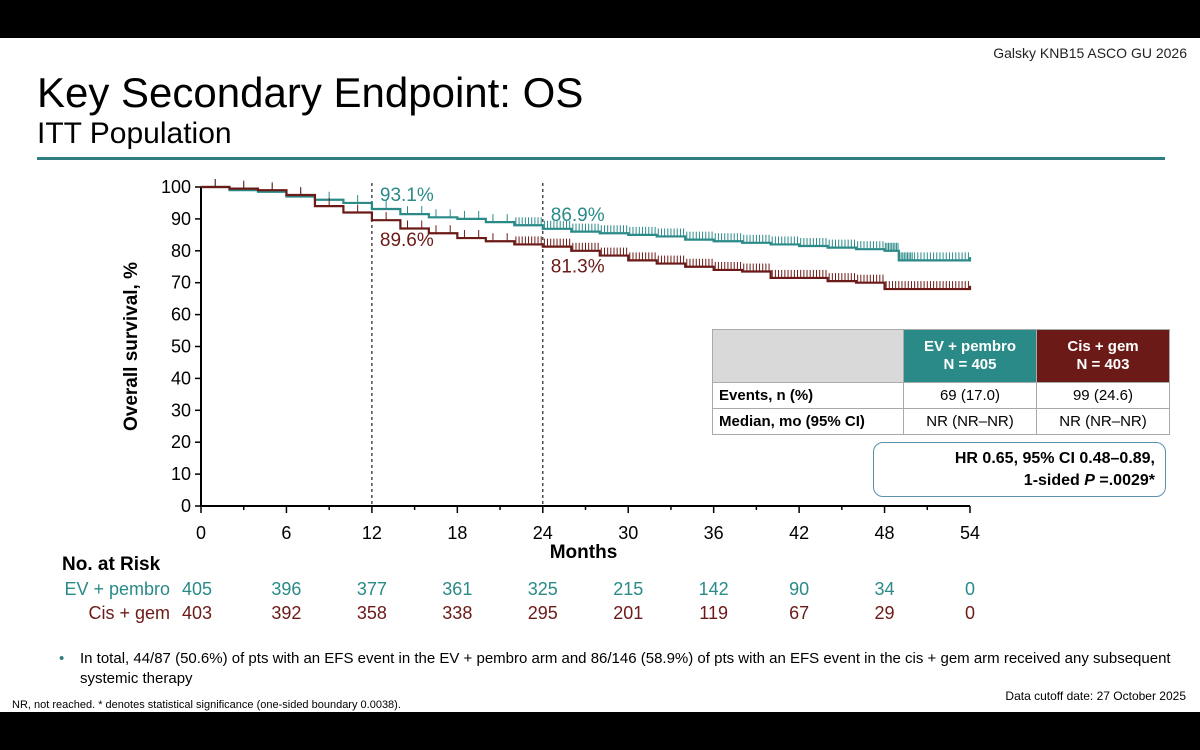 This screenshot has height=750, width=1200. What do you see at coordinates (134, 133) in the screenshot?
I see `page-subtitle: ITT Population` at bounding box center [134, 133].